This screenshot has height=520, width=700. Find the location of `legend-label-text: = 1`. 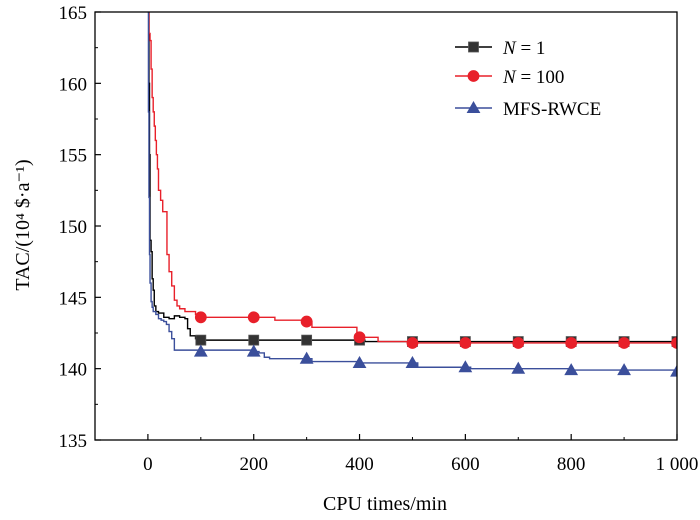

legend-label-text: = 1 is located at coordinates (531, 48).